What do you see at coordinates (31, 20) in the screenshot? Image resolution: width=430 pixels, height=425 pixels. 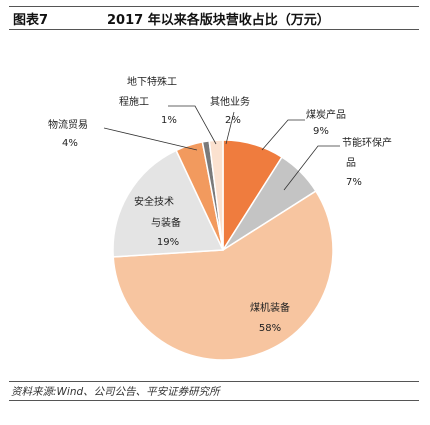 I see `figure-label: 图表7` at bounding box center [31, 20].